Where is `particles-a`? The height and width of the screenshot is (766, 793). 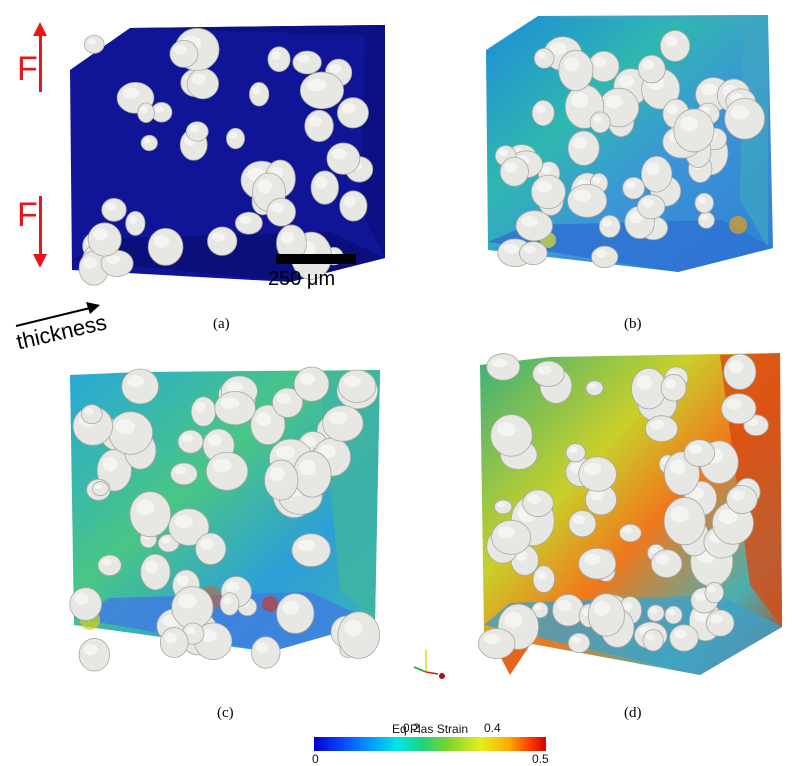 particles-a is located at coordinates (226, 156).